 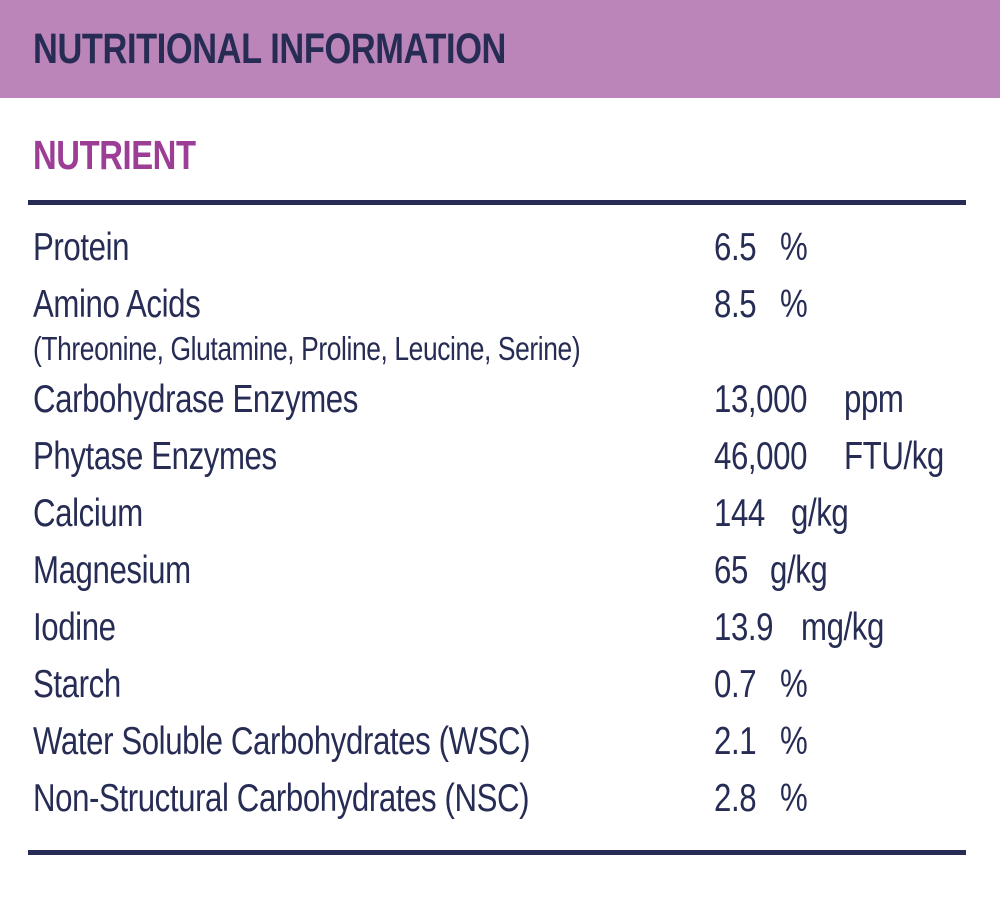 I want to click on panel-title: NUTRITIONAL INFORMATION, so click(x=269, y=48).